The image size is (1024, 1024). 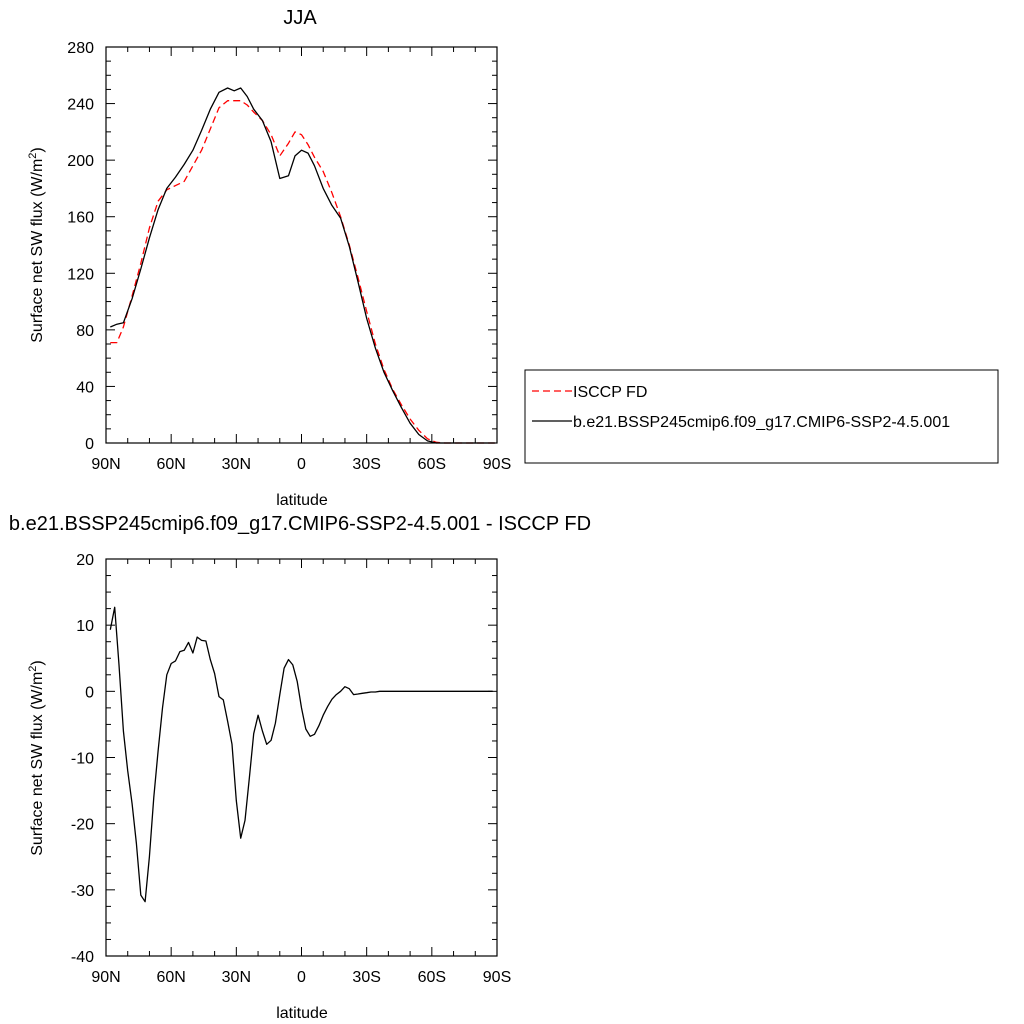 I want to click on bottom-xtick-label: 90S, so click(x=497, y=977).